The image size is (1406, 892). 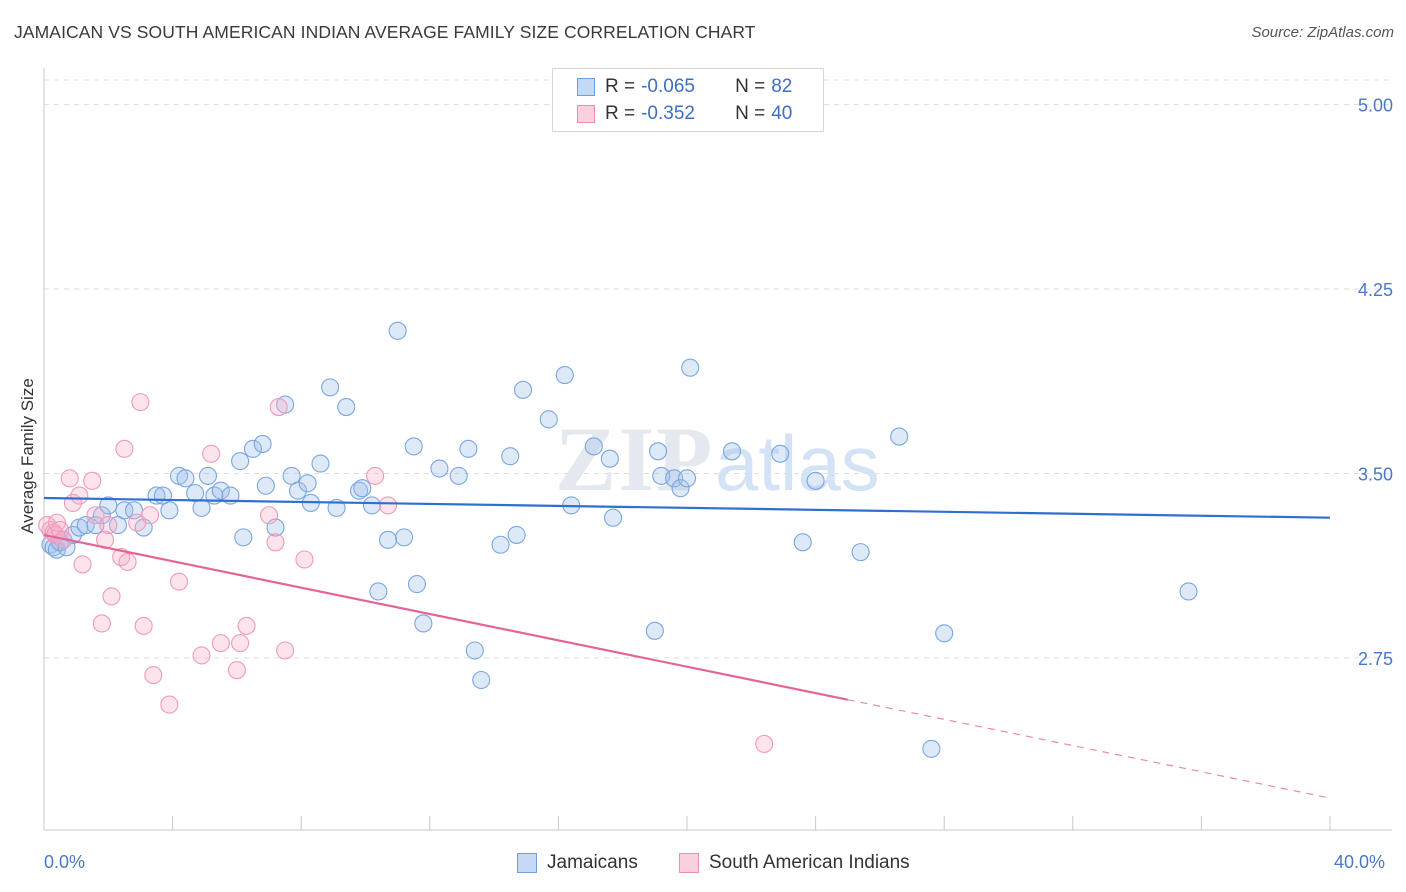 What do you see at coordinates (797, 463) in the screenshot?
I see `watermark-atlas: atlas` at bounding box center [797, 463].